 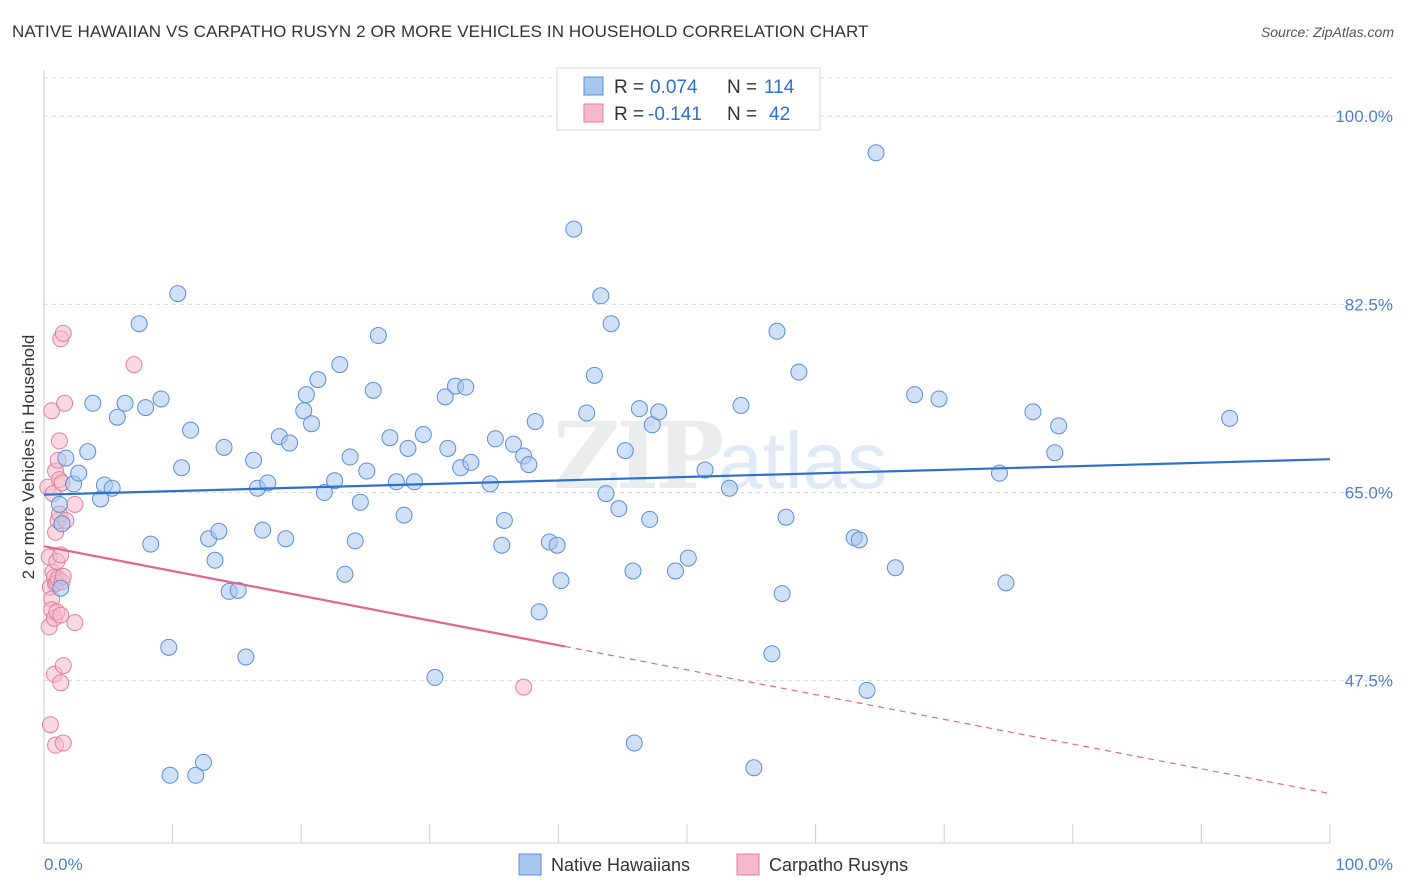 I want to click on trend-line-carpatho-rusyns, so click(x=304, y=596).